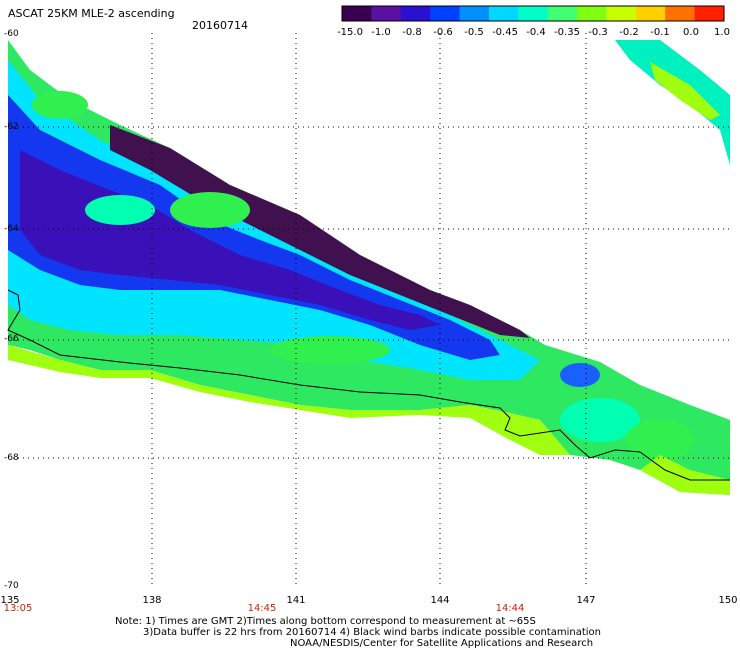  What do you see at coordinates (440, 600) in the screenshot?
I see `lon-label: 144` at bounding box center [440, 600].